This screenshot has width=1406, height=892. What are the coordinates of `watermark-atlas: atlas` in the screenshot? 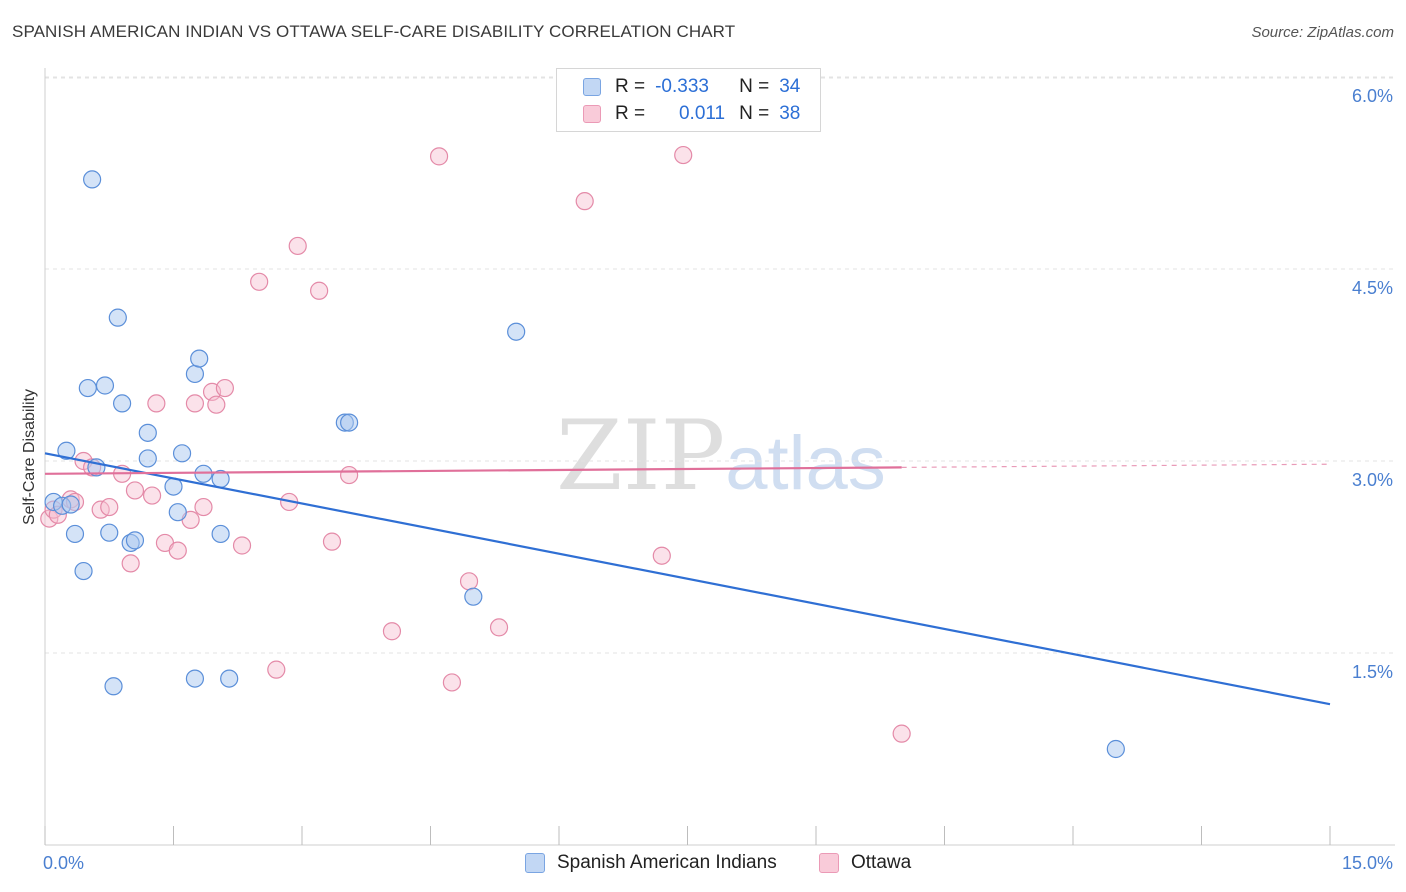 It's located at (805, 463).